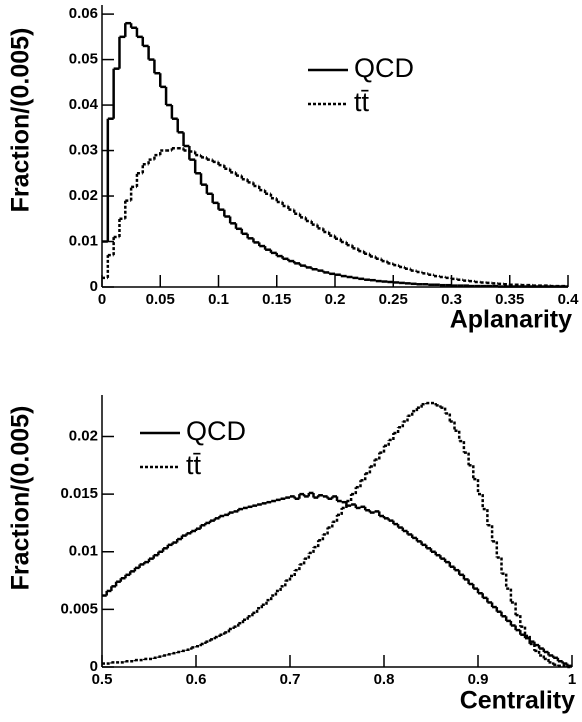 This screenshot has width=582, height=722. What do you see at coordinates (160, 299) in the screenshot?
I see `x-tick-label: 0.05` at bounding box center [160, 299].